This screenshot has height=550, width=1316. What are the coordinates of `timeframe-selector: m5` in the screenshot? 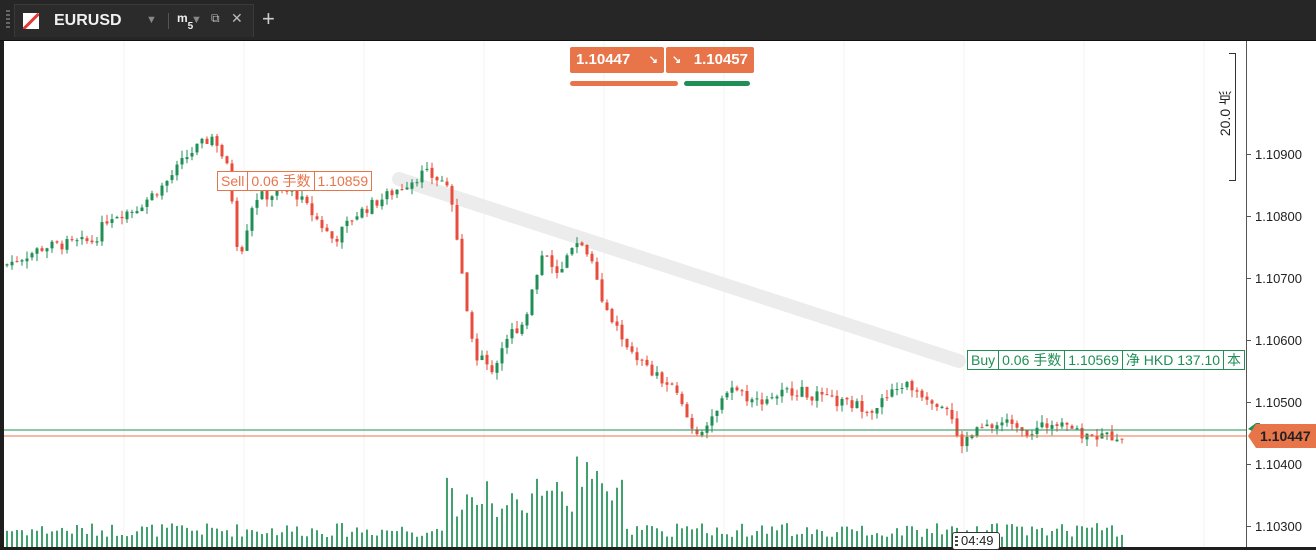 It's located at (185, 21).